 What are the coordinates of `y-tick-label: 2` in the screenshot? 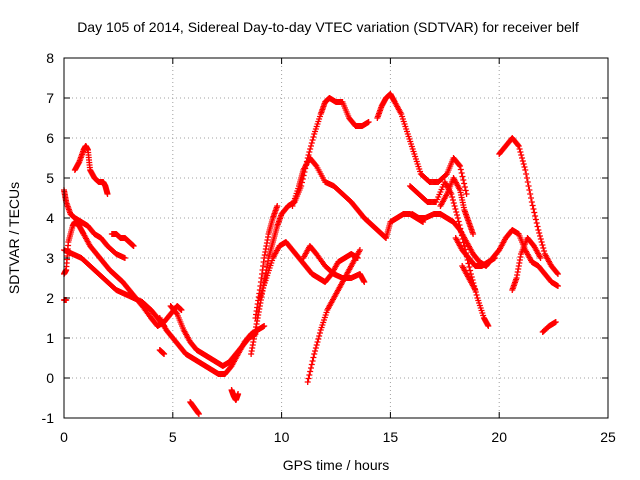 It's located at (50, 298).